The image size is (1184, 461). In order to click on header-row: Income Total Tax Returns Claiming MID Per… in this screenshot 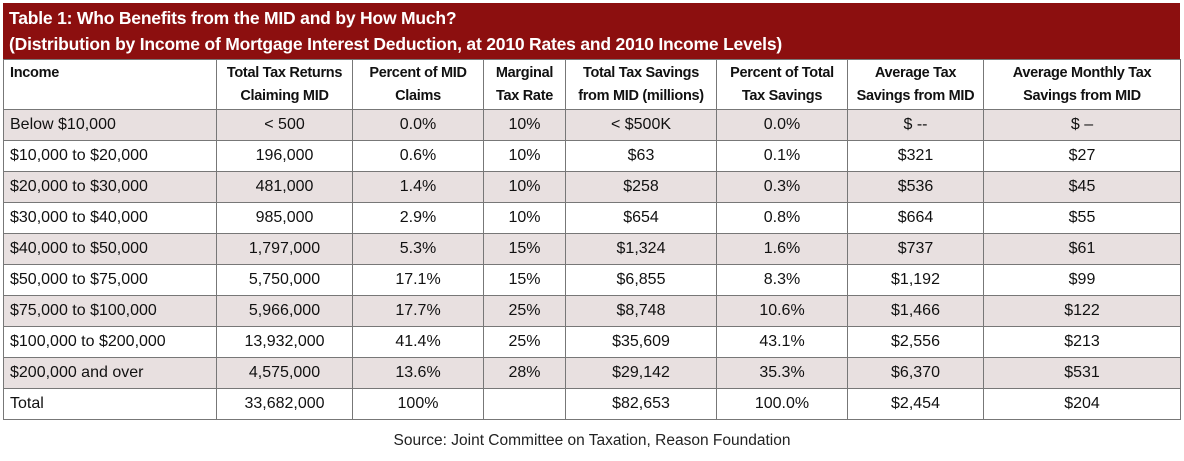, I will do `click(592, 84)`.